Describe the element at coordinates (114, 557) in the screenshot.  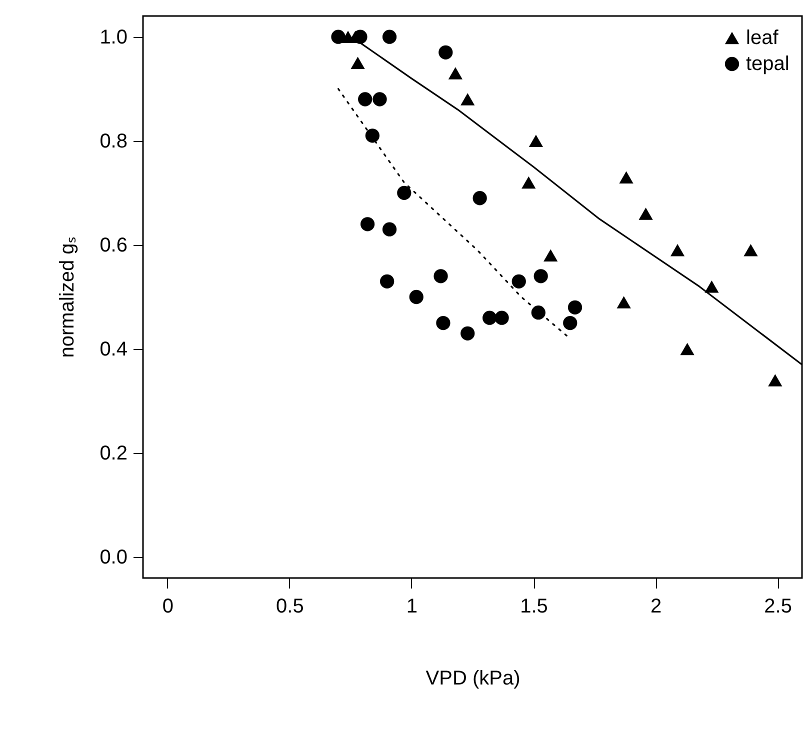
I see `y-tick-label: 0.0` at that location.